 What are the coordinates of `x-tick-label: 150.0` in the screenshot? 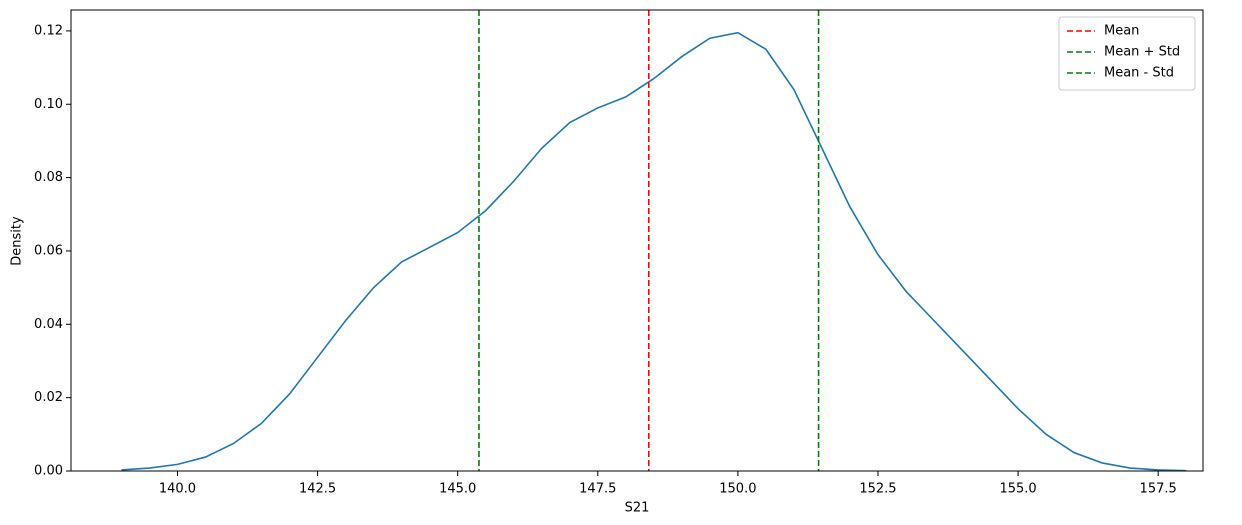 It's located at (737, 489).